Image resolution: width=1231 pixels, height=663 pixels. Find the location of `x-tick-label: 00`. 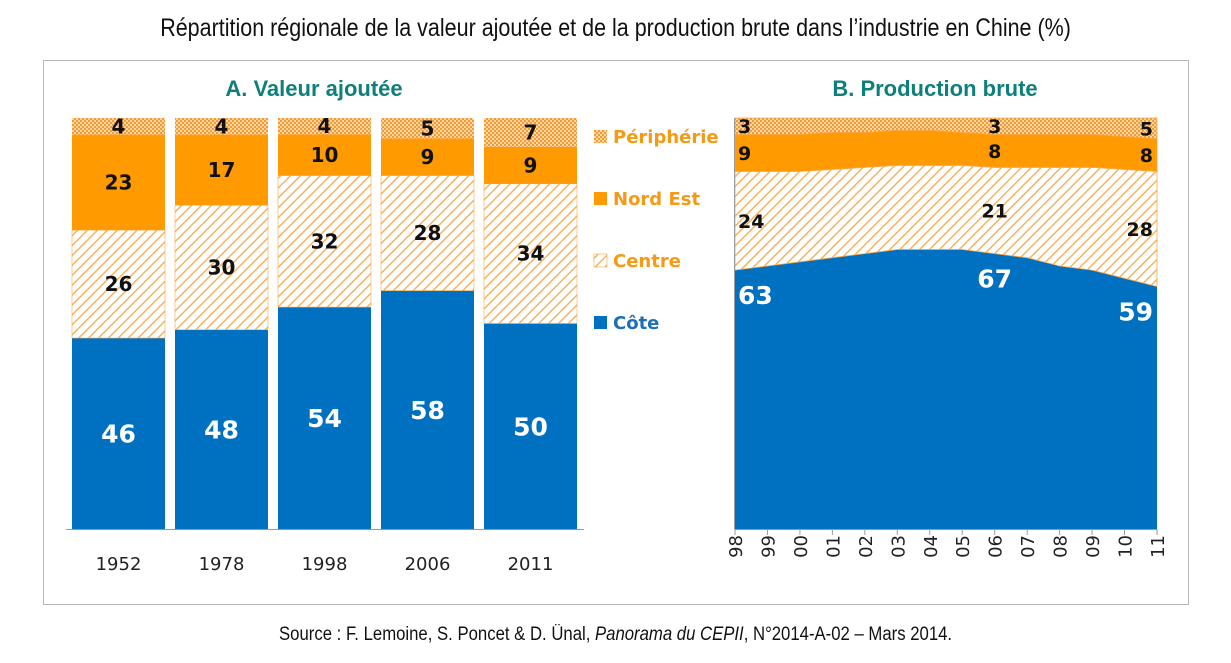

x-tick-label: 00 is located at coordinates (801, 546).